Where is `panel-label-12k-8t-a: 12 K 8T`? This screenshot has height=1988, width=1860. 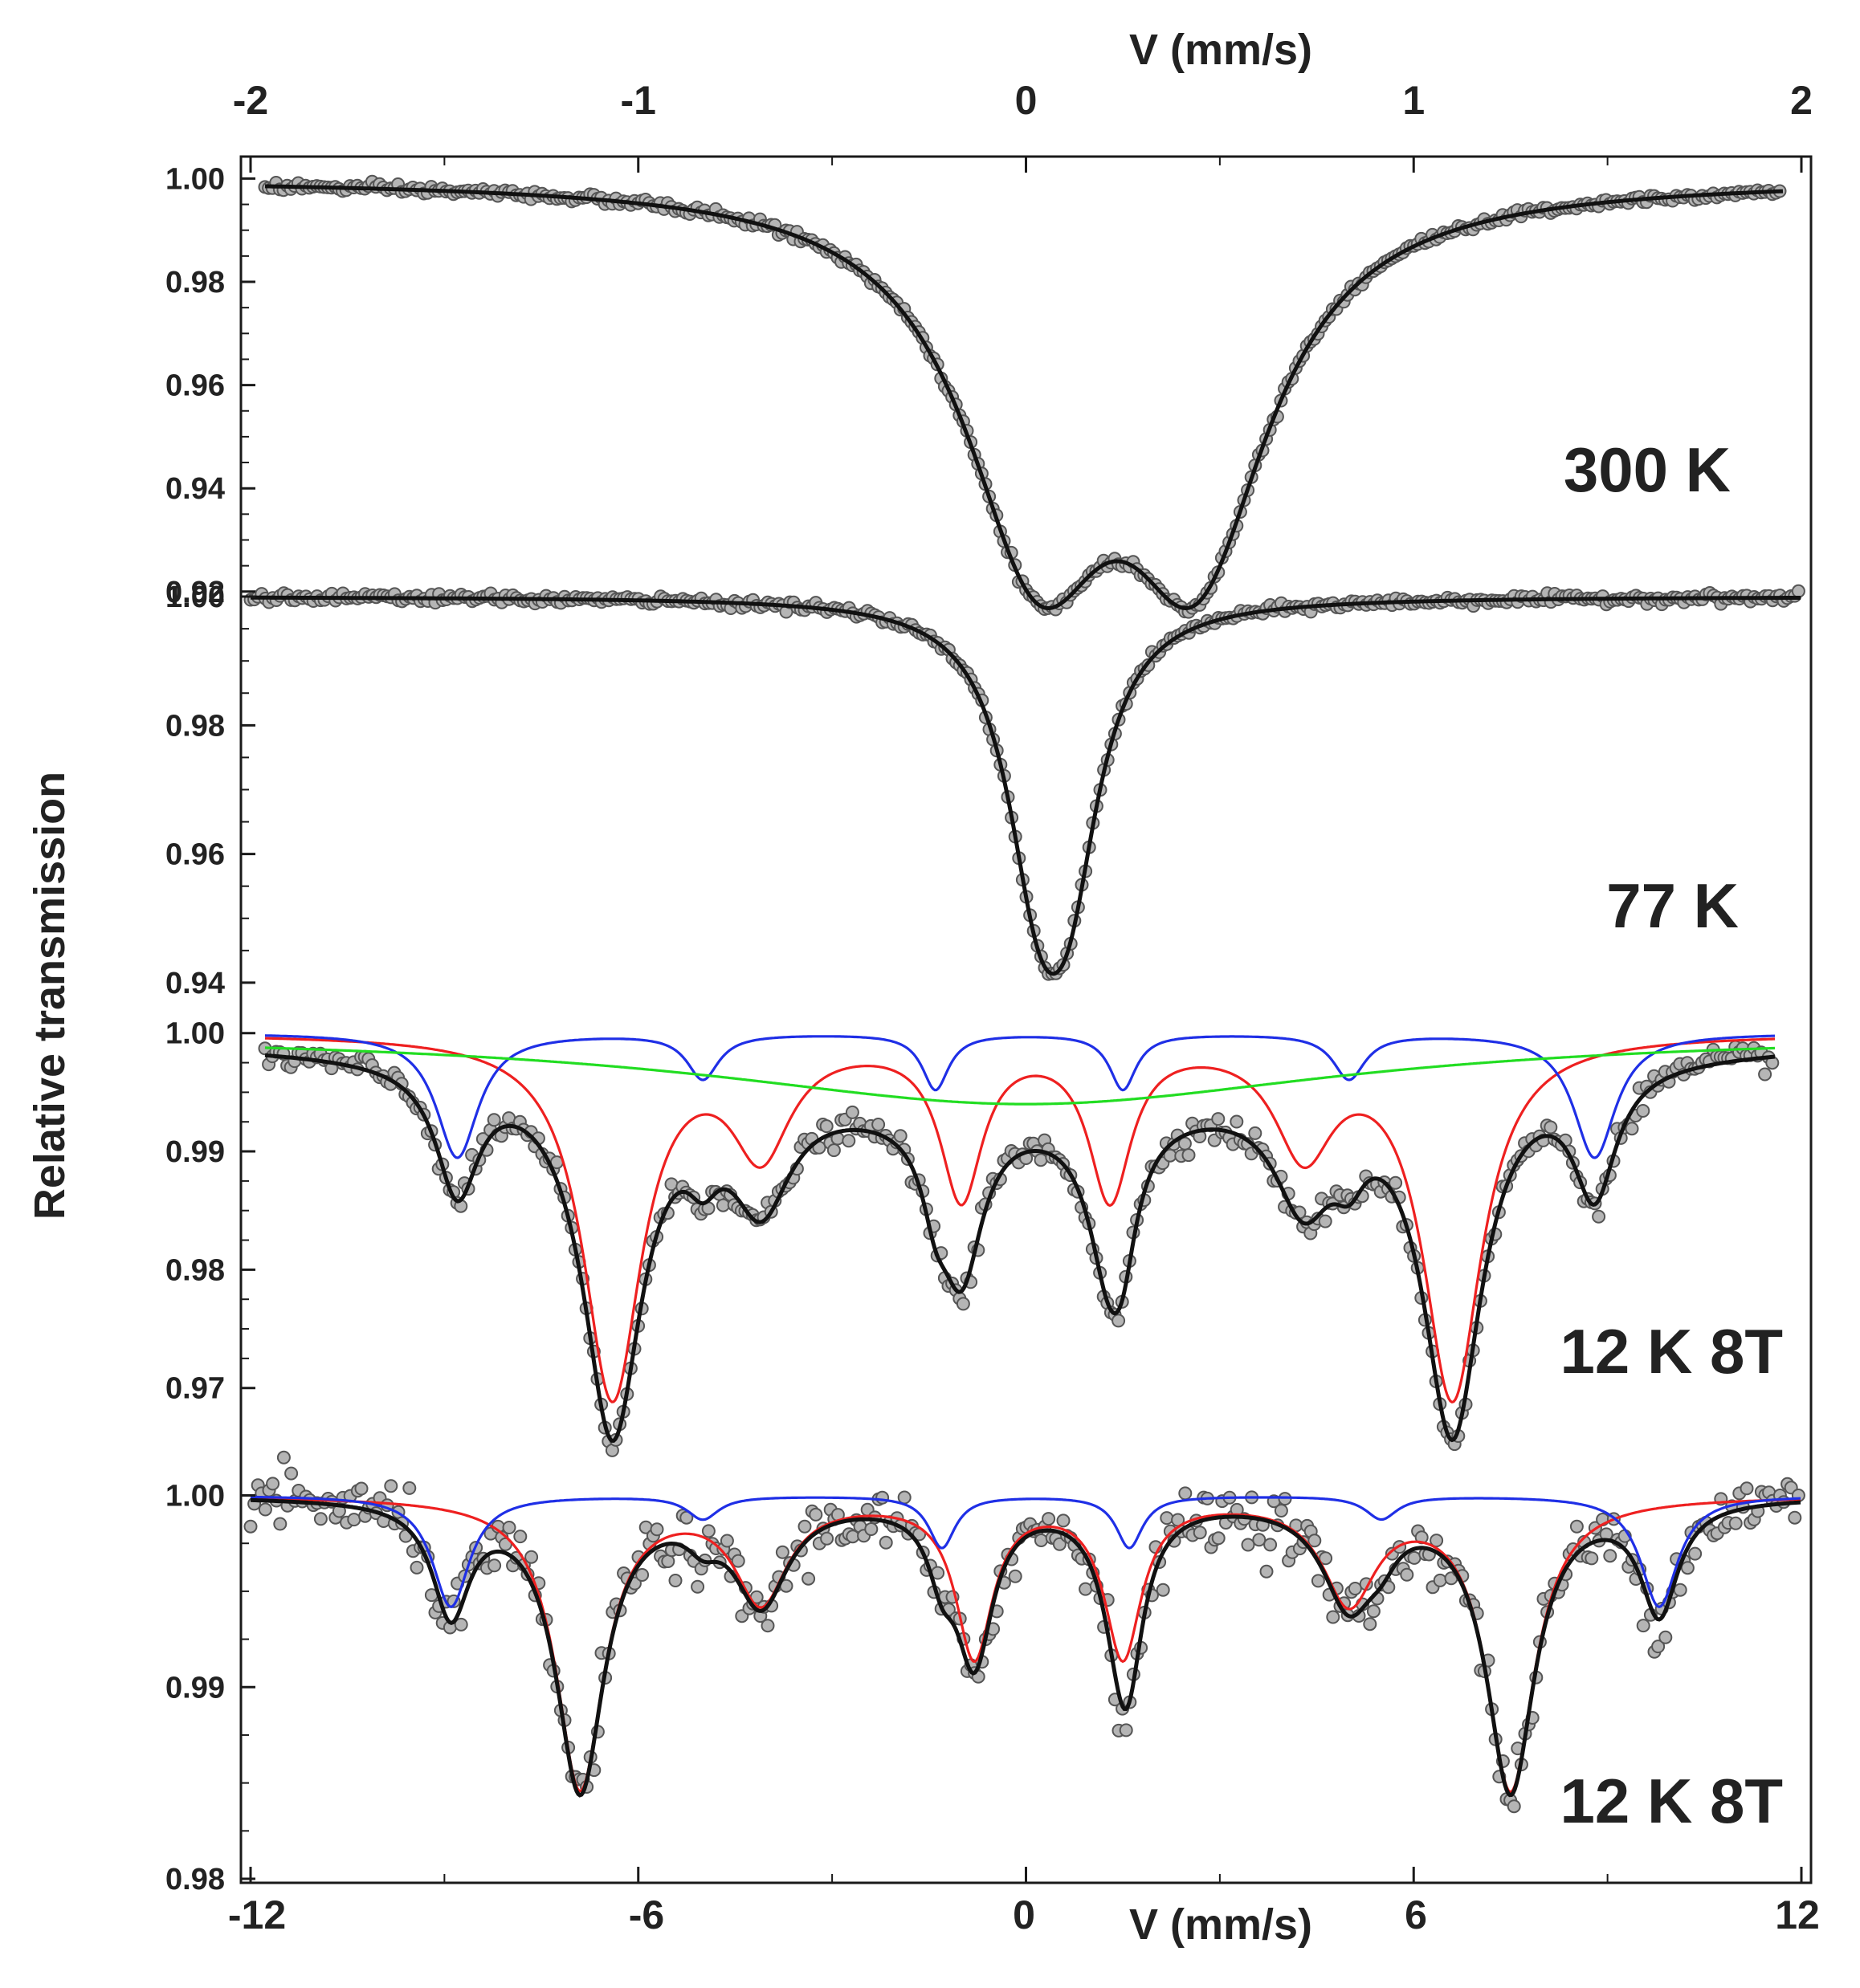 panel-label-12k-8t-a: 12 K 8T is located at coordinates (1671, 1351).